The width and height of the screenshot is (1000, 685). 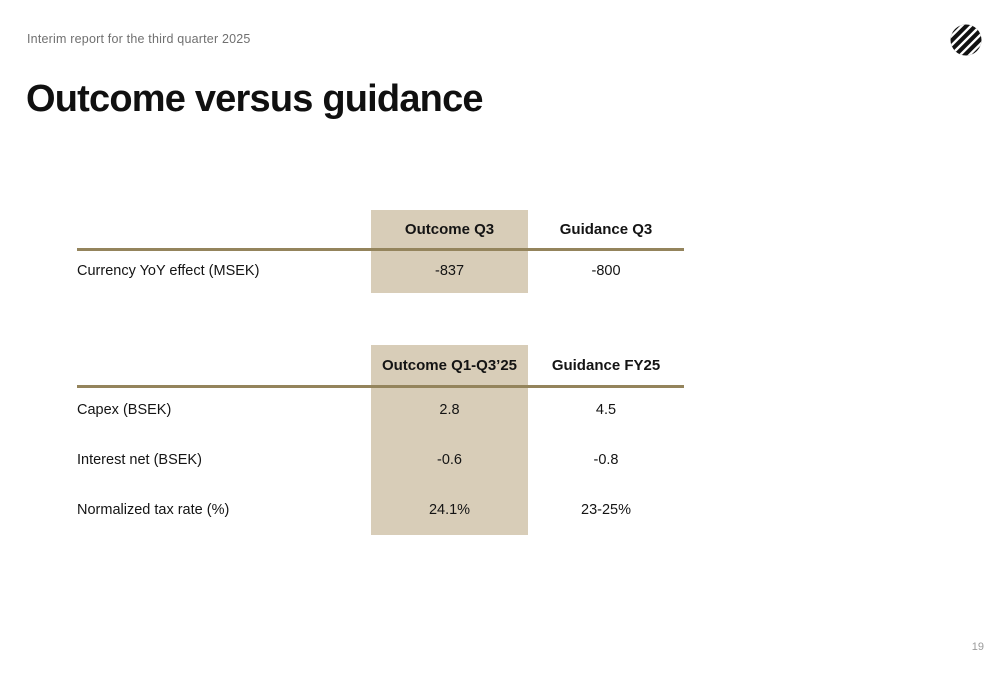 I want to click on table-row: Normalized tax rate (%) 24.1% 23-25%, so click(x=380, y=510).